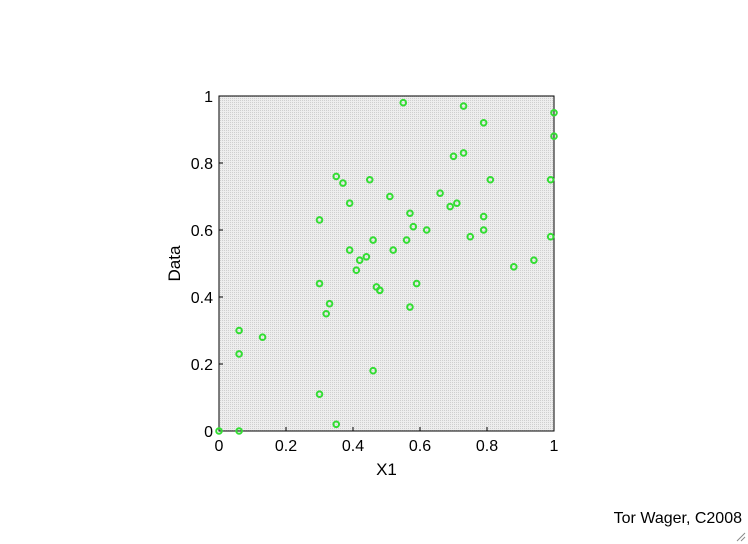 The height and width of the screenshot is (544, 748). I want to click on y-axis-label: Data, so click(174, 263).